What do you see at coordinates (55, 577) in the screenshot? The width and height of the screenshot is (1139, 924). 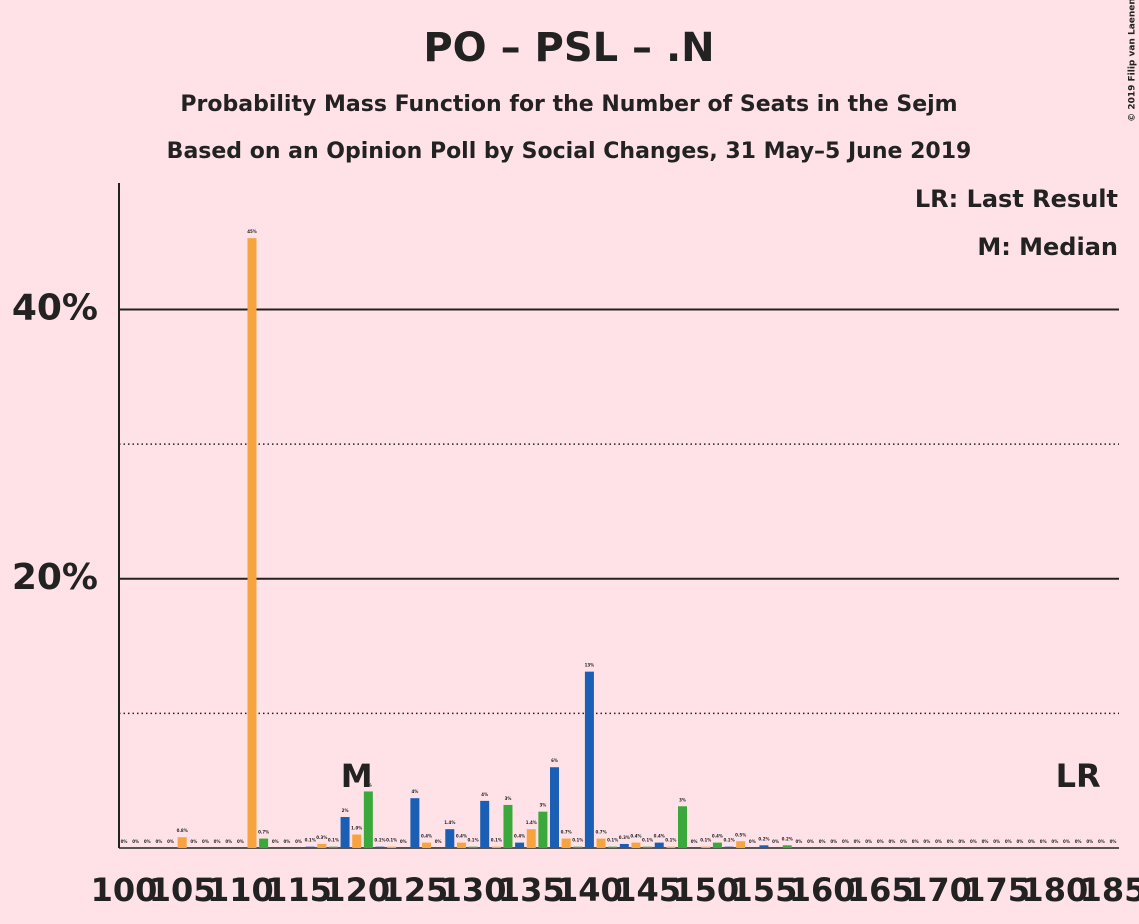 I see `y-tick-label: 20%` at bounding box center [55, 577].